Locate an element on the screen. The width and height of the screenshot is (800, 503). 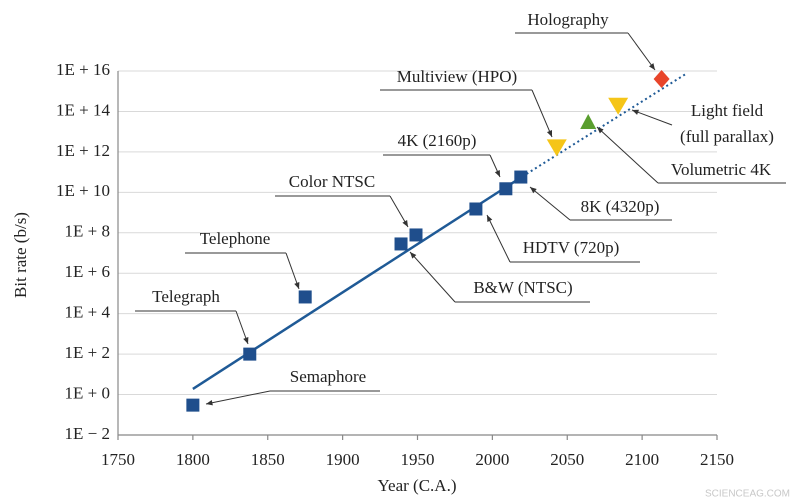
trend-line is located at coordinates (604, 125).